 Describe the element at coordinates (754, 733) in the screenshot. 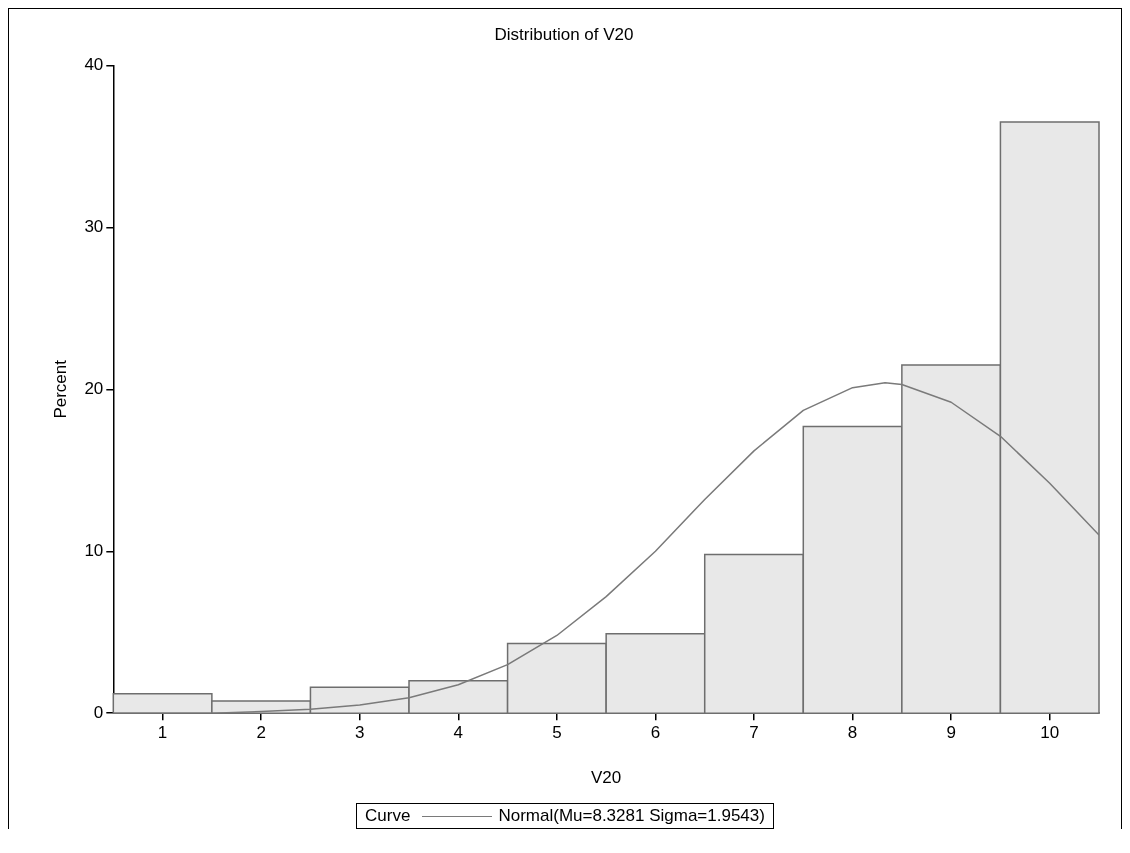

I see `x-tick-label: 7` at that location.